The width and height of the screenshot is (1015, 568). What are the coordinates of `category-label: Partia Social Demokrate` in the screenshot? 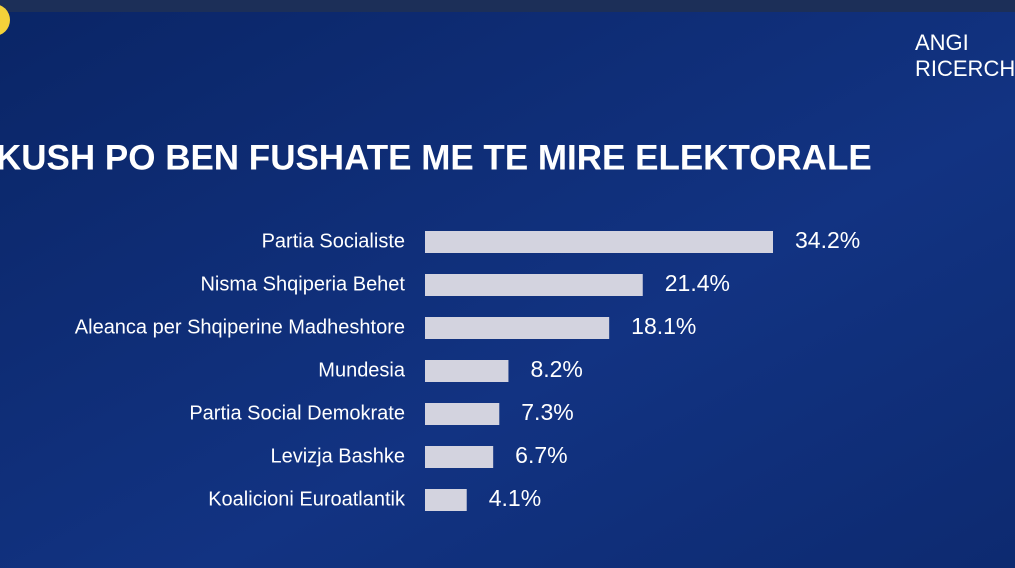 It's located at (297, 413).